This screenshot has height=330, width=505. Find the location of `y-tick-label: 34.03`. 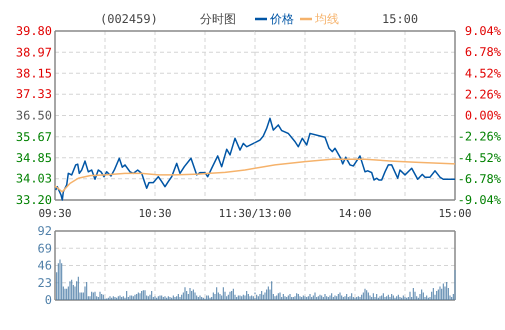

y-tick-label: 34.03 is located at coordinates (34, 179).